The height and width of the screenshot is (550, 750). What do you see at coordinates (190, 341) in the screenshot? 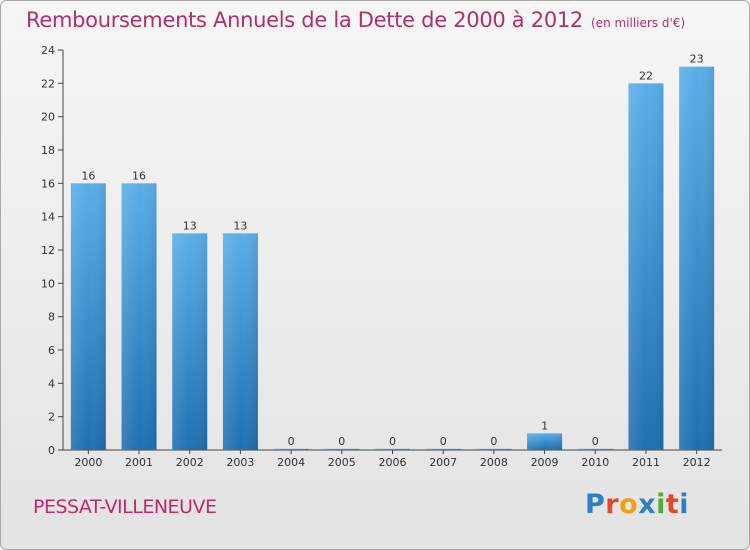
I see `bar-shade-2002` at bounding box center [190, 341].